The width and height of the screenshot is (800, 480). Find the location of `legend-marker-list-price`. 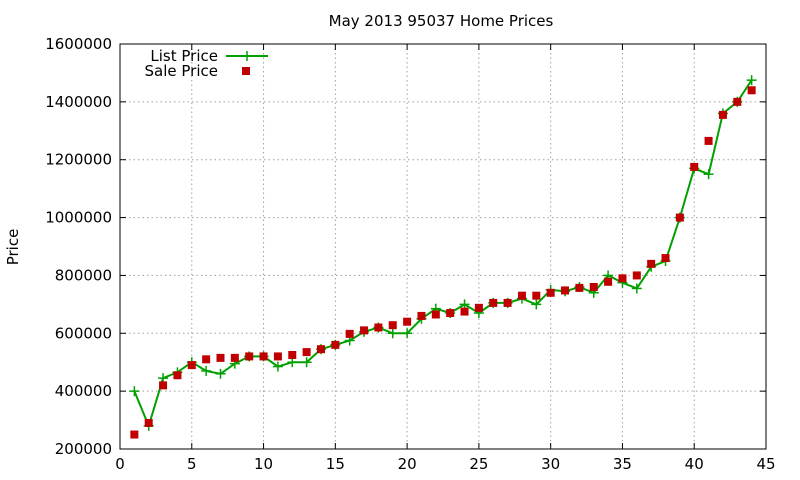

legend-marker-list-price is located at coordinates (247, 56).